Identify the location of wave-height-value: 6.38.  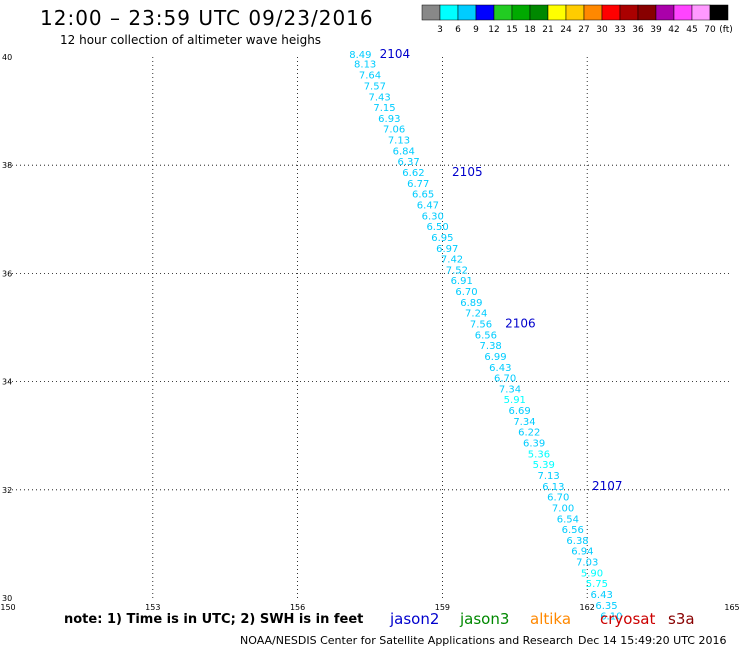
(577, 541).